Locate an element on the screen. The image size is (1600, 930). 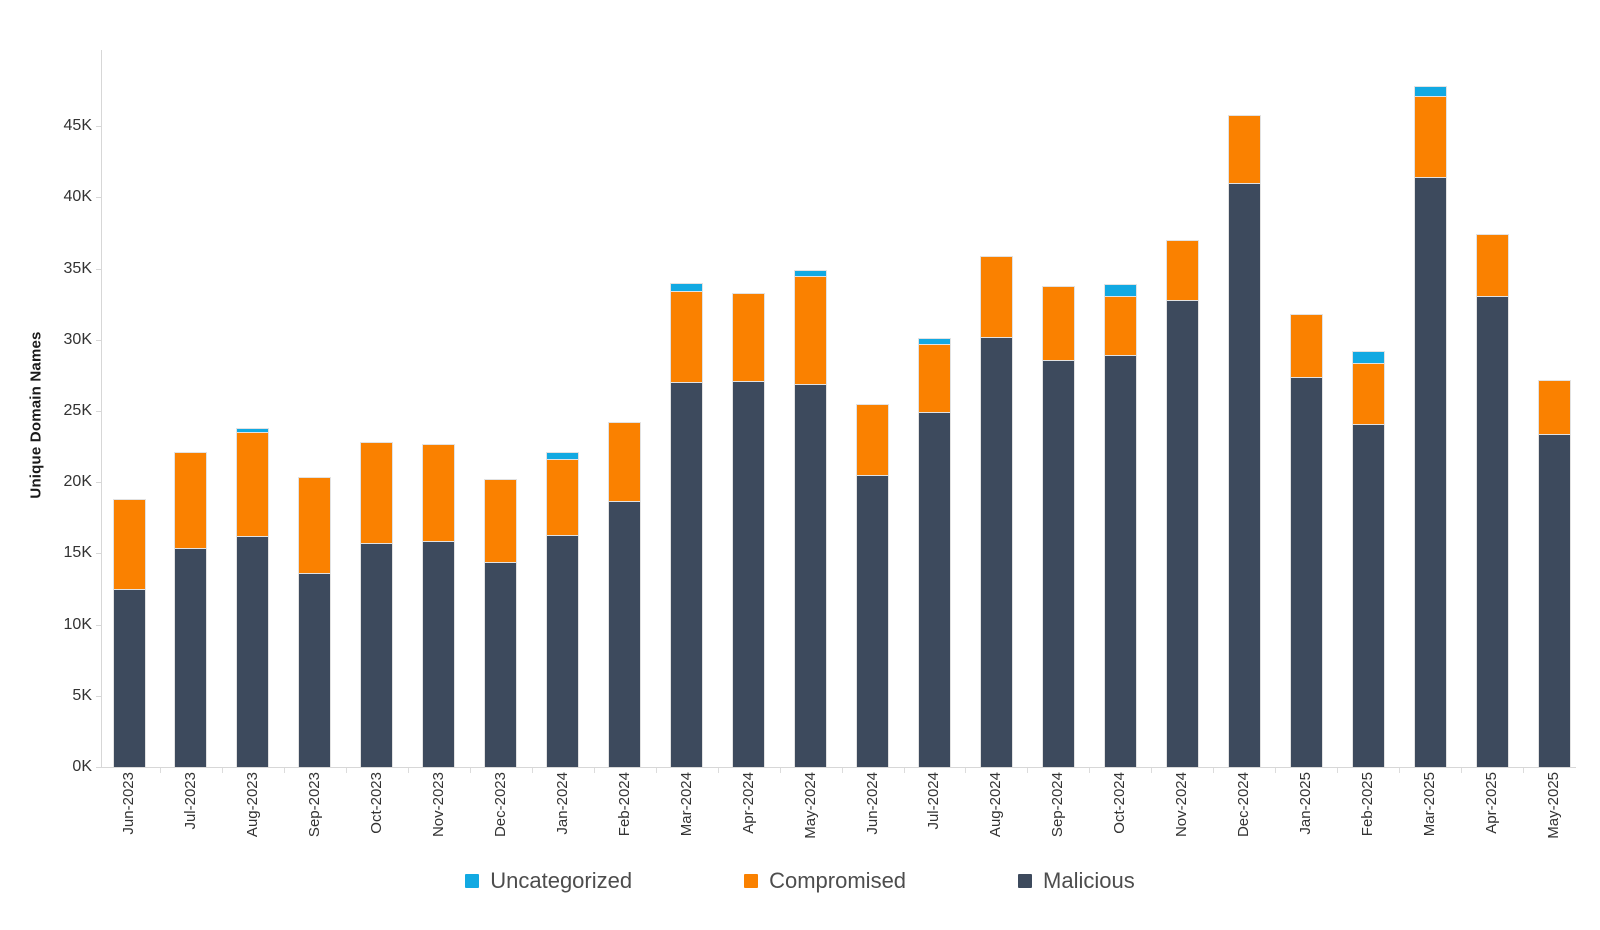
x-tick-label-feb-2025: Feb-2025 is located at coordinates (1368, 804).